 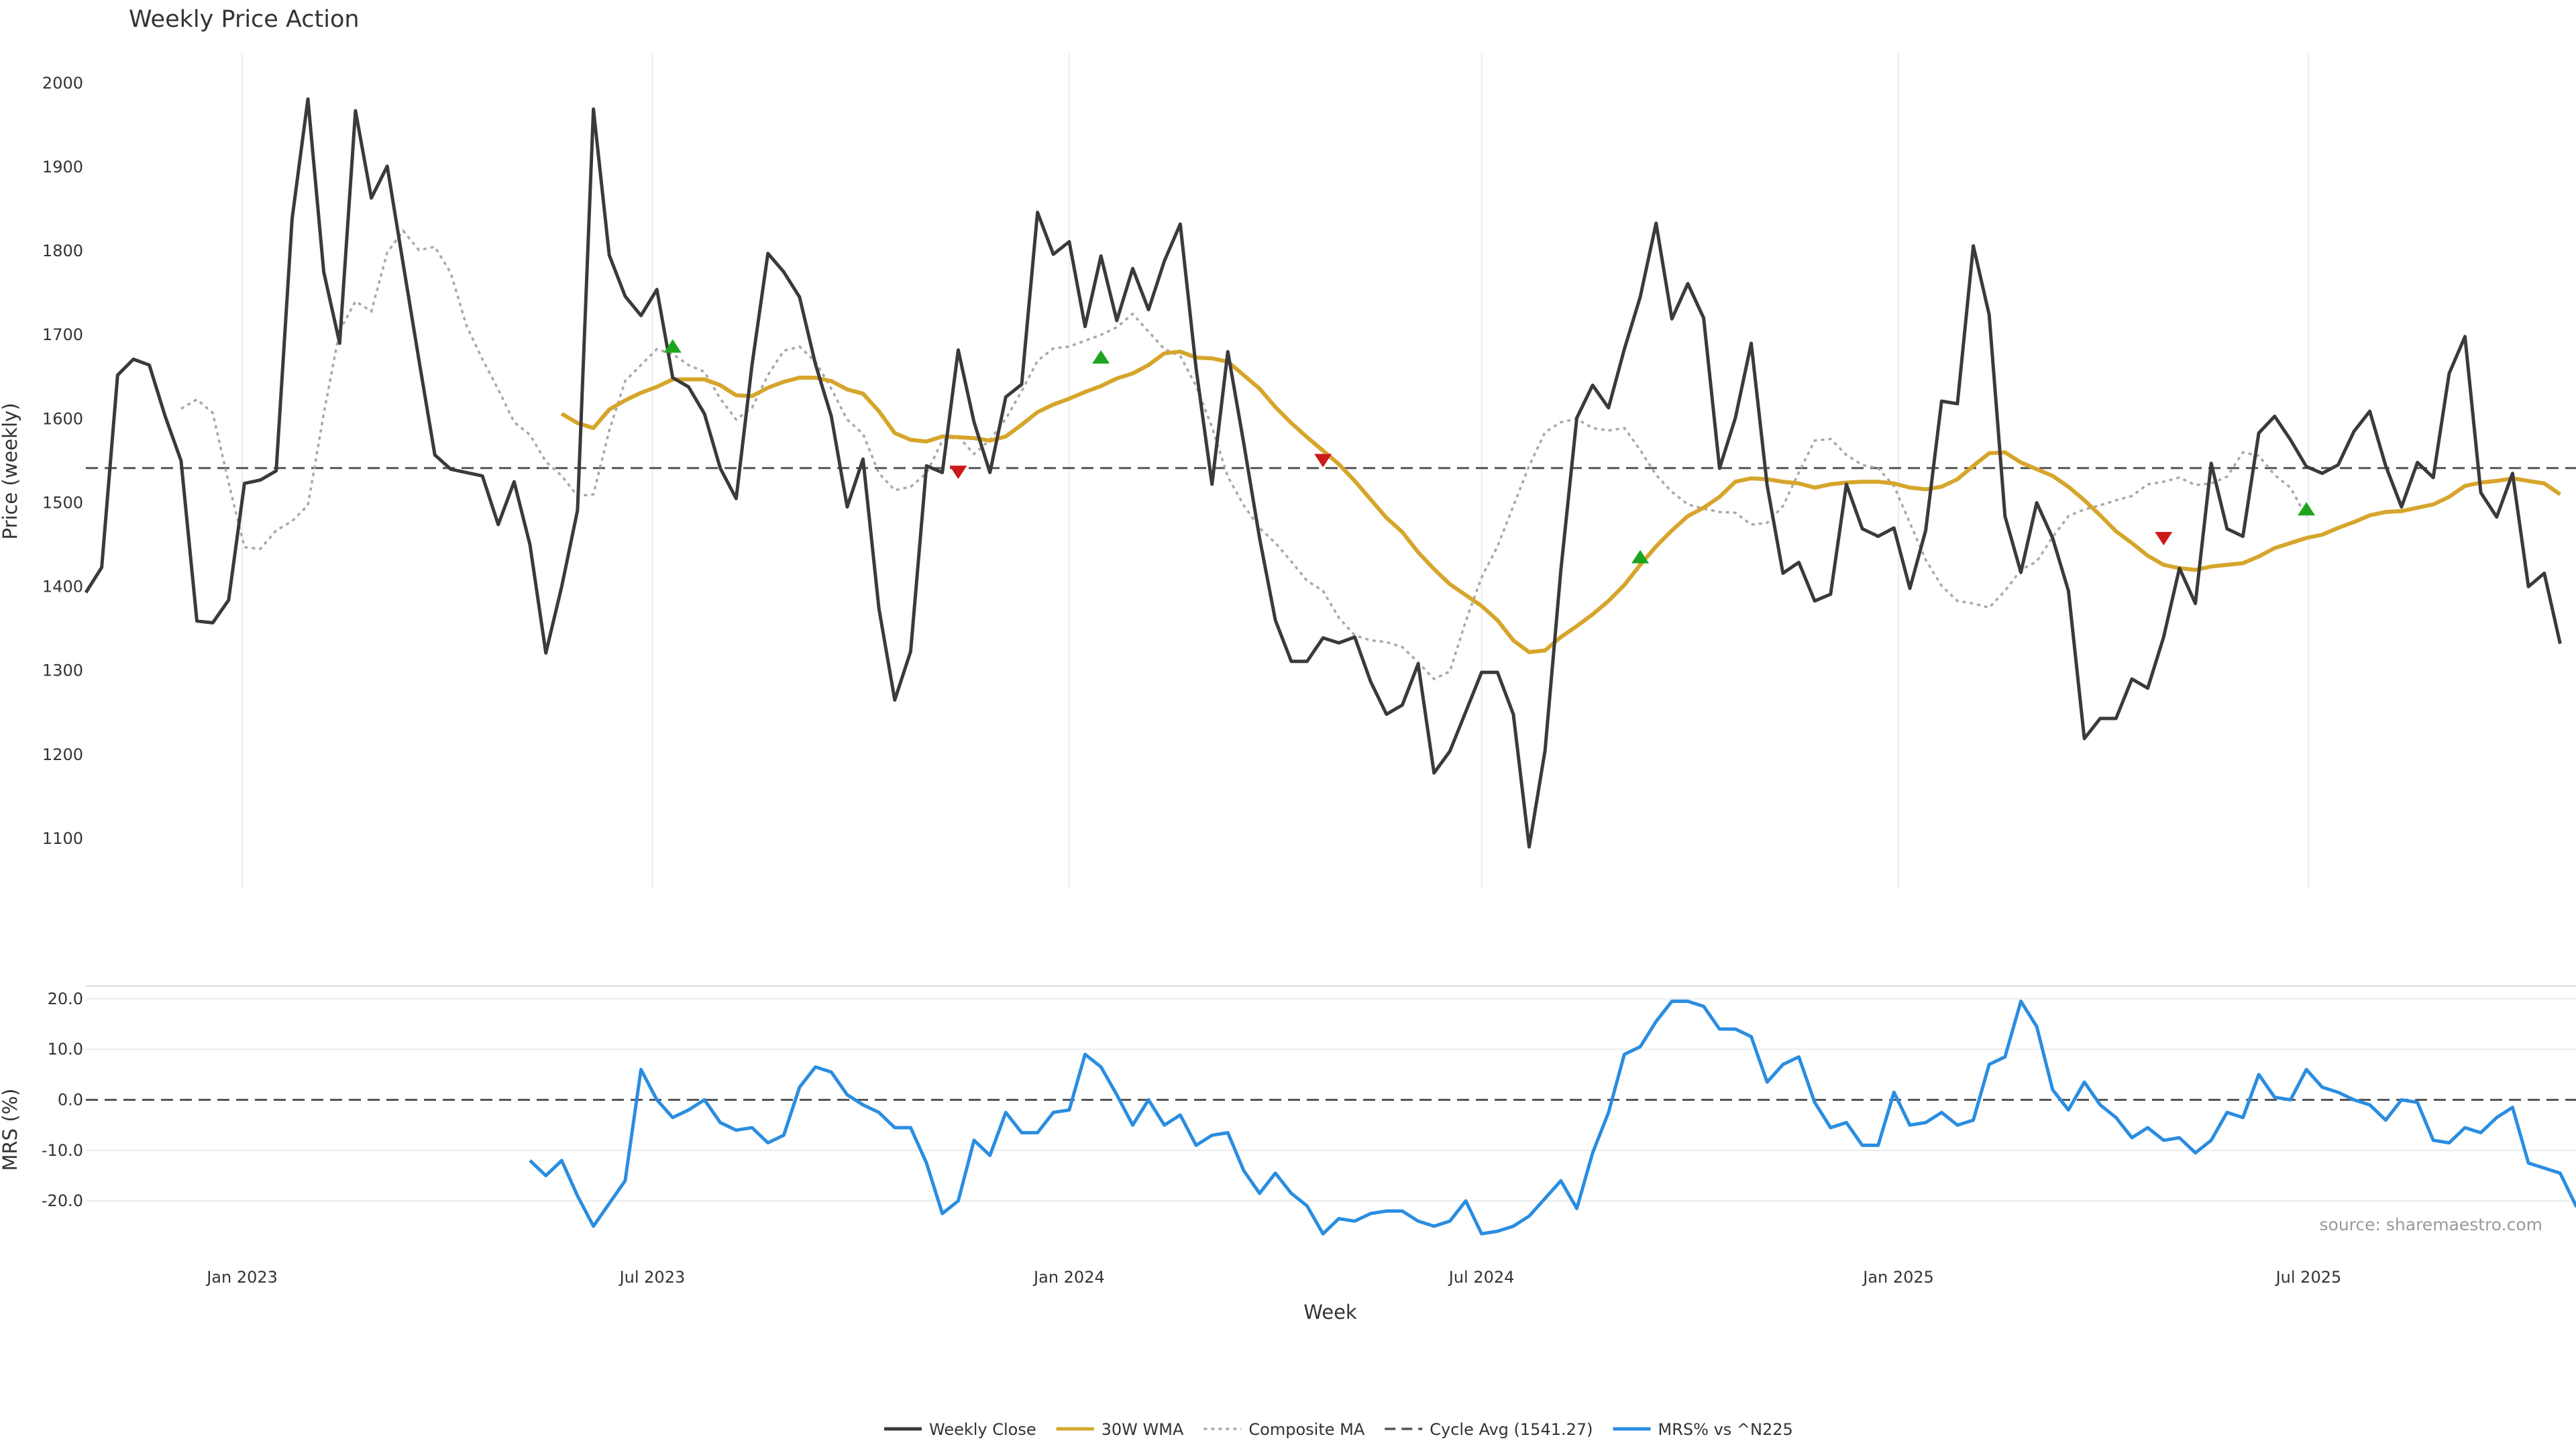 I want to click on x-tick-label: Jan 2024, so click(x=1068, y=1277).